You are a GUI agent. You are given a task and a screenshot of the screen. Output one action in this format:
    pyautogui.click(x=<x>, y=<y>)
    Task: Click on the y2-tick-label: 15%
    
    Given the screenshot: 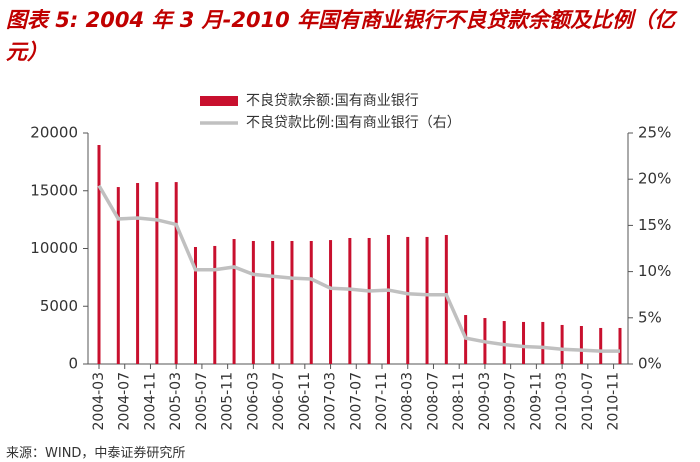 What is the action you would take?
    pyautogui.click(x=654, y=225)
    